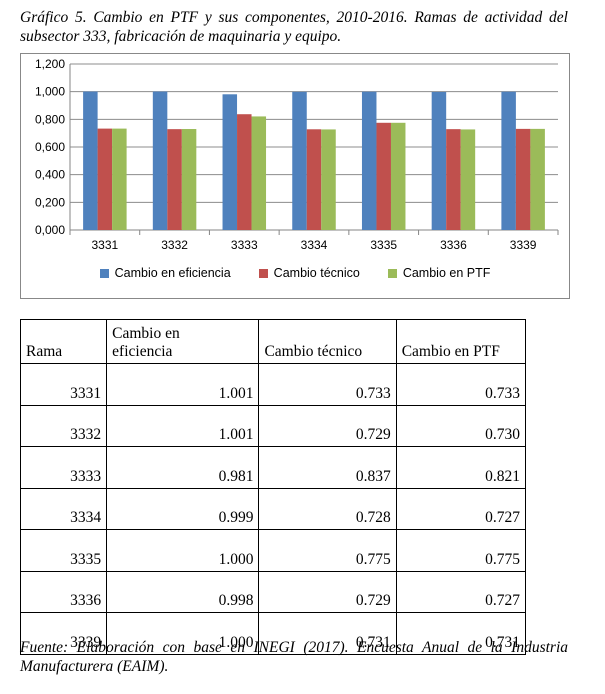 The height and width of the screenshot is (694, 605). What do you see at coordinates (105, 245) in the screenshot?
I see `x-tick-label: 3331` at bounding box center [105, 245].